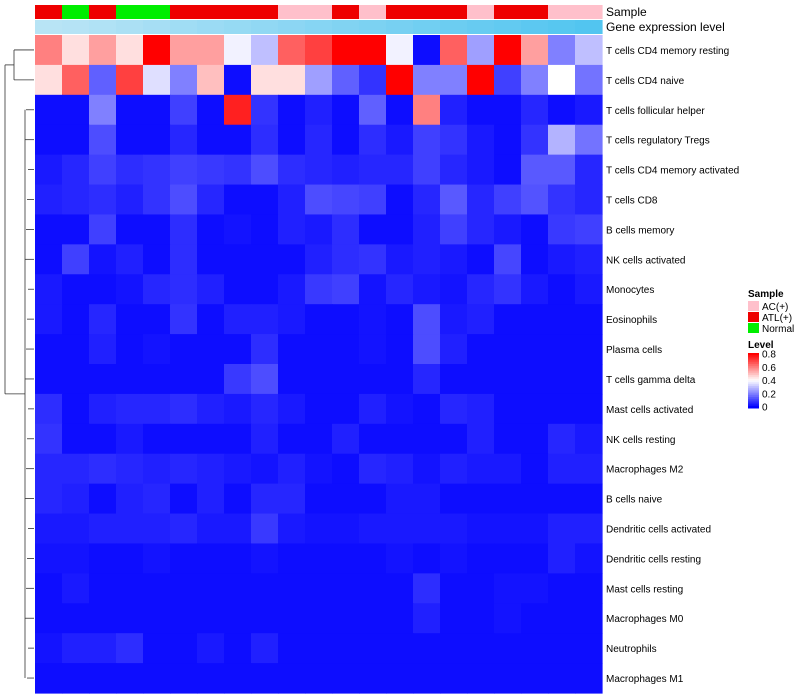 This screenshot has width=800, height=700. I want to click on row-label: T cells CD4 memory activated, so click(672, 171).